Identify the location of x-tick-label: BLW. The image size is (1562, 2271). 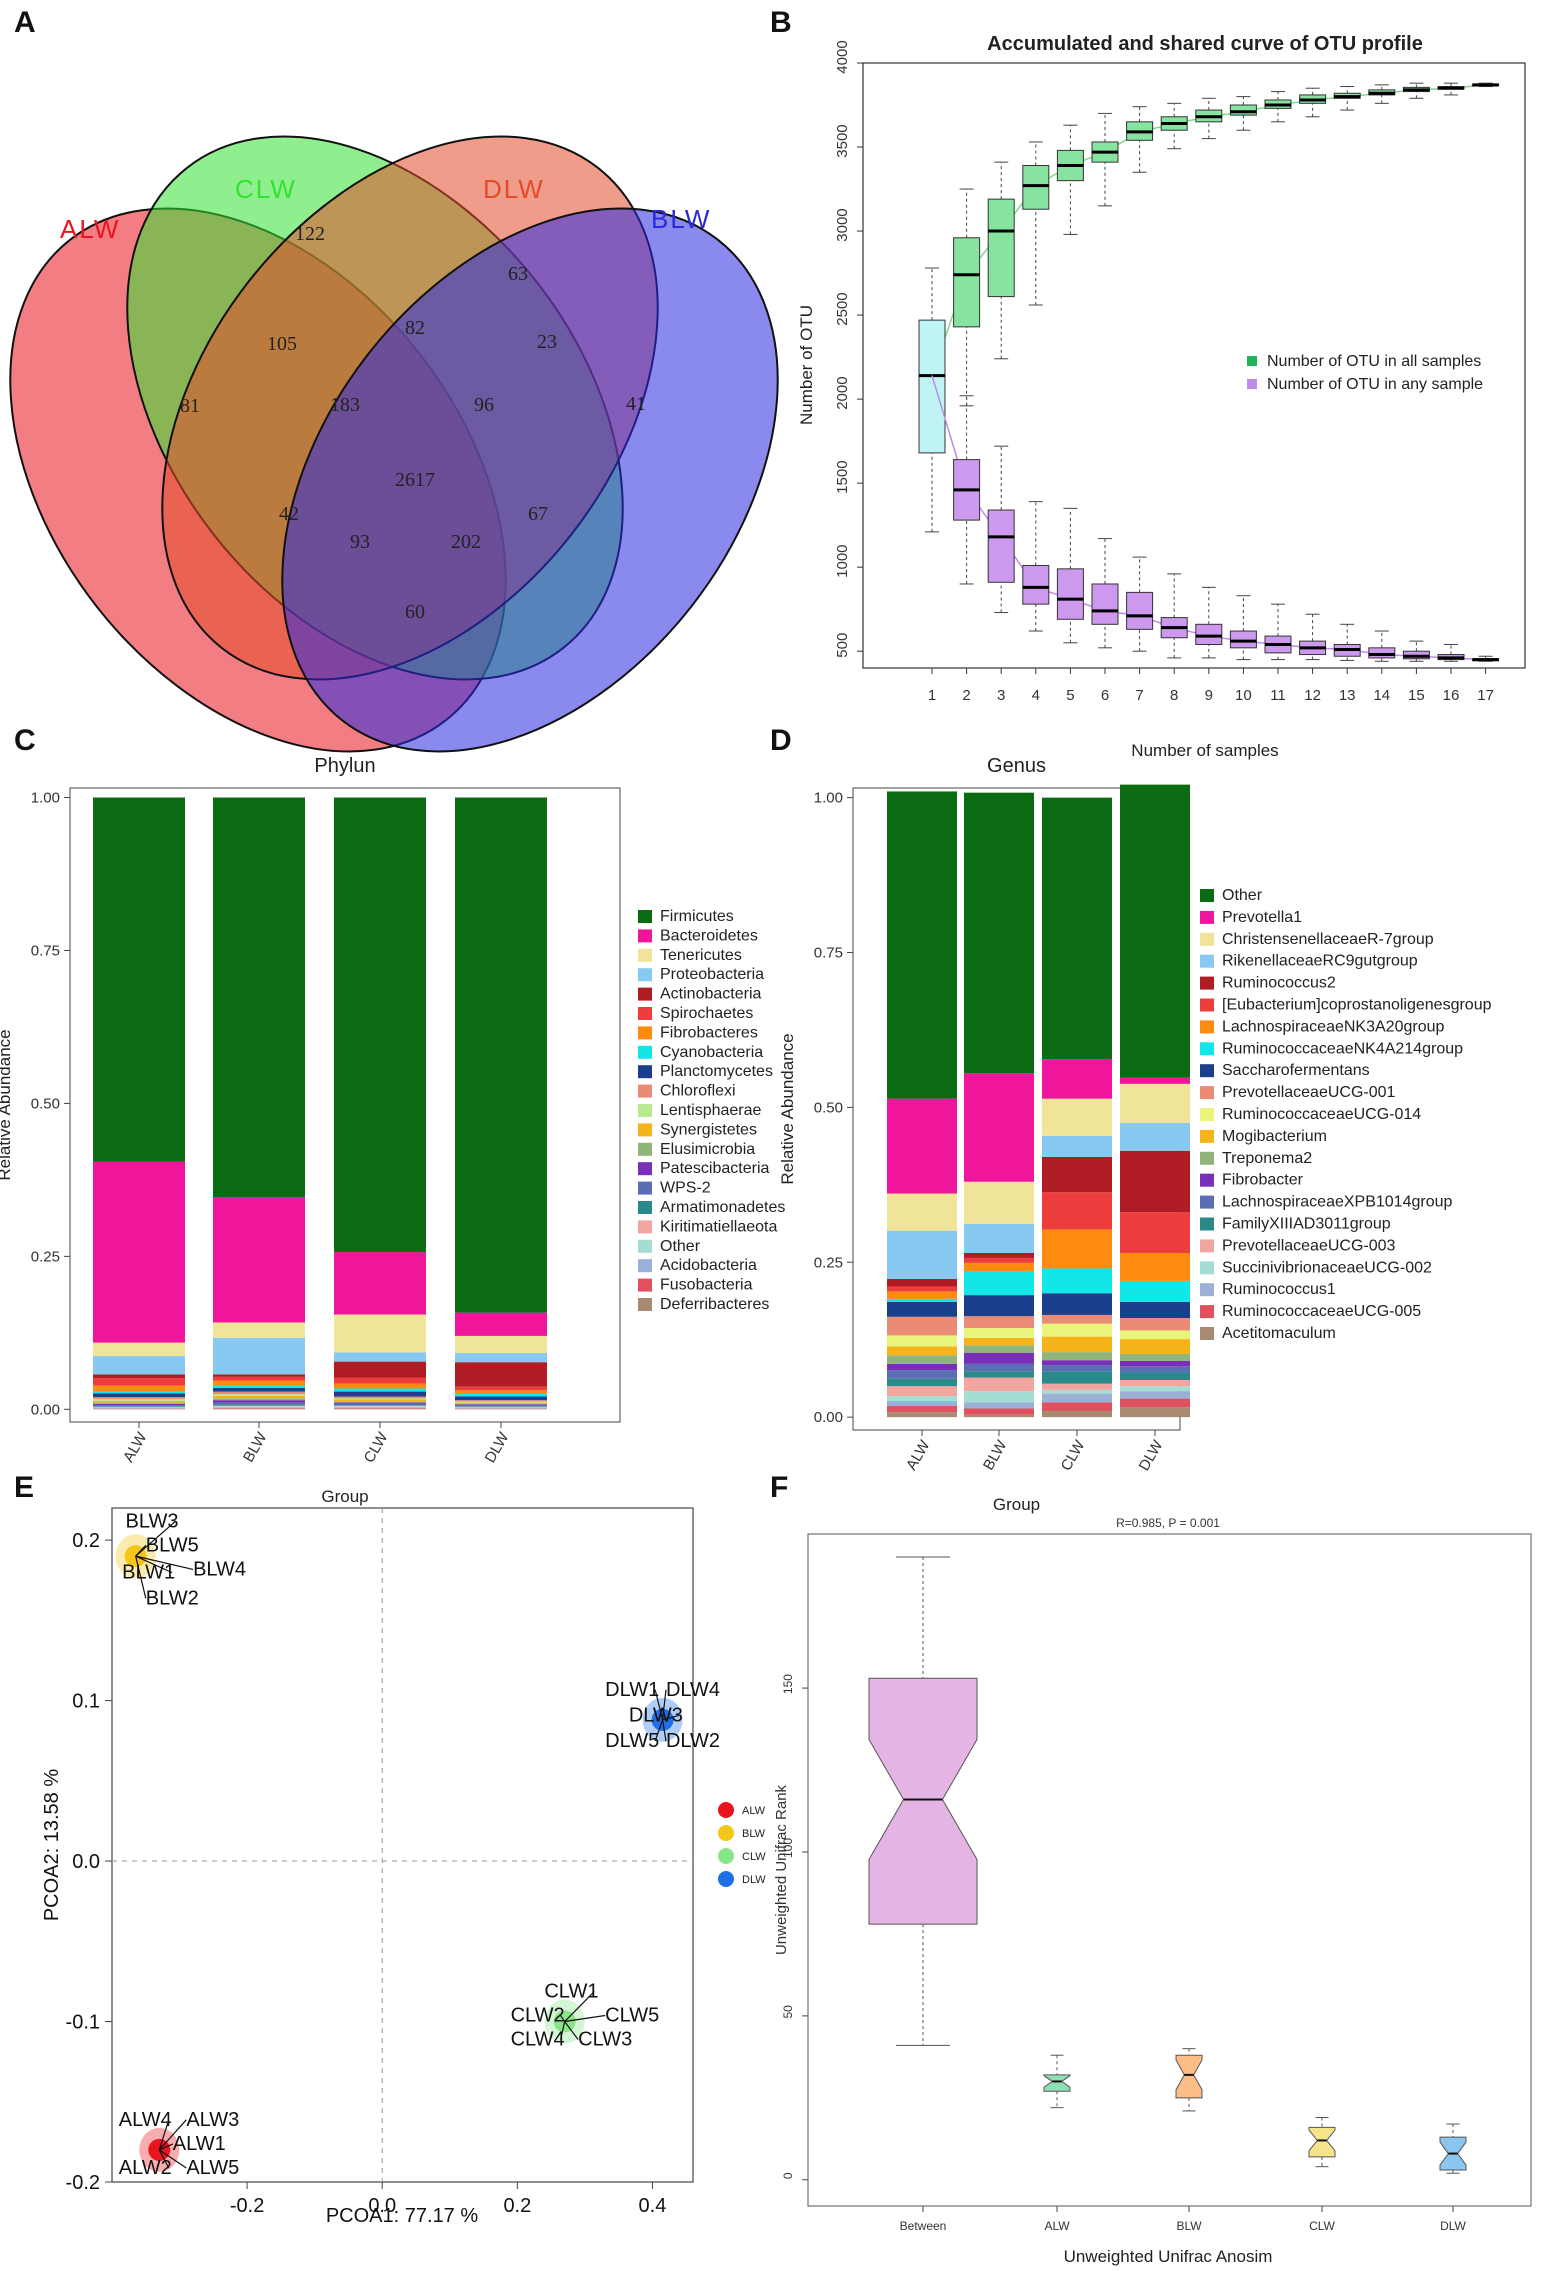
(995, 1455).